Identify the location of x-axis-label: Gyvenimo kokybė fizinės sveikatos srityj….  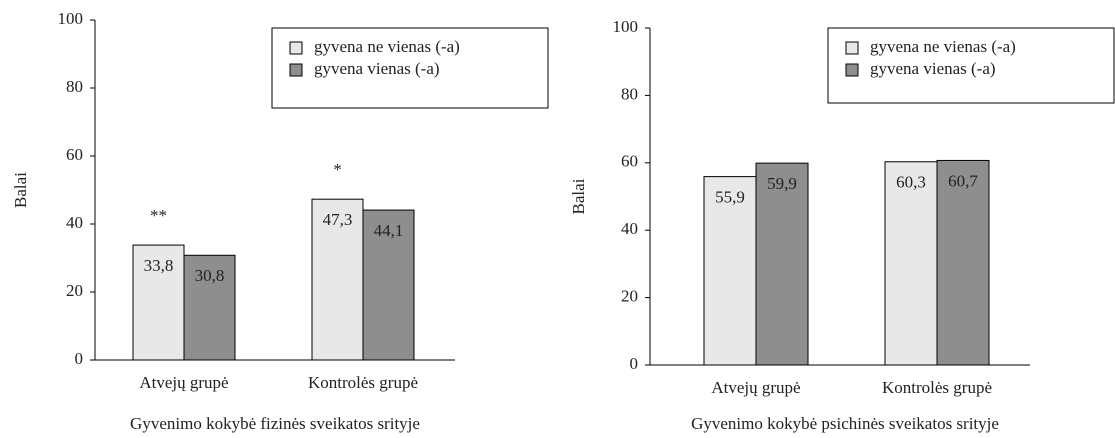
(275, 423).